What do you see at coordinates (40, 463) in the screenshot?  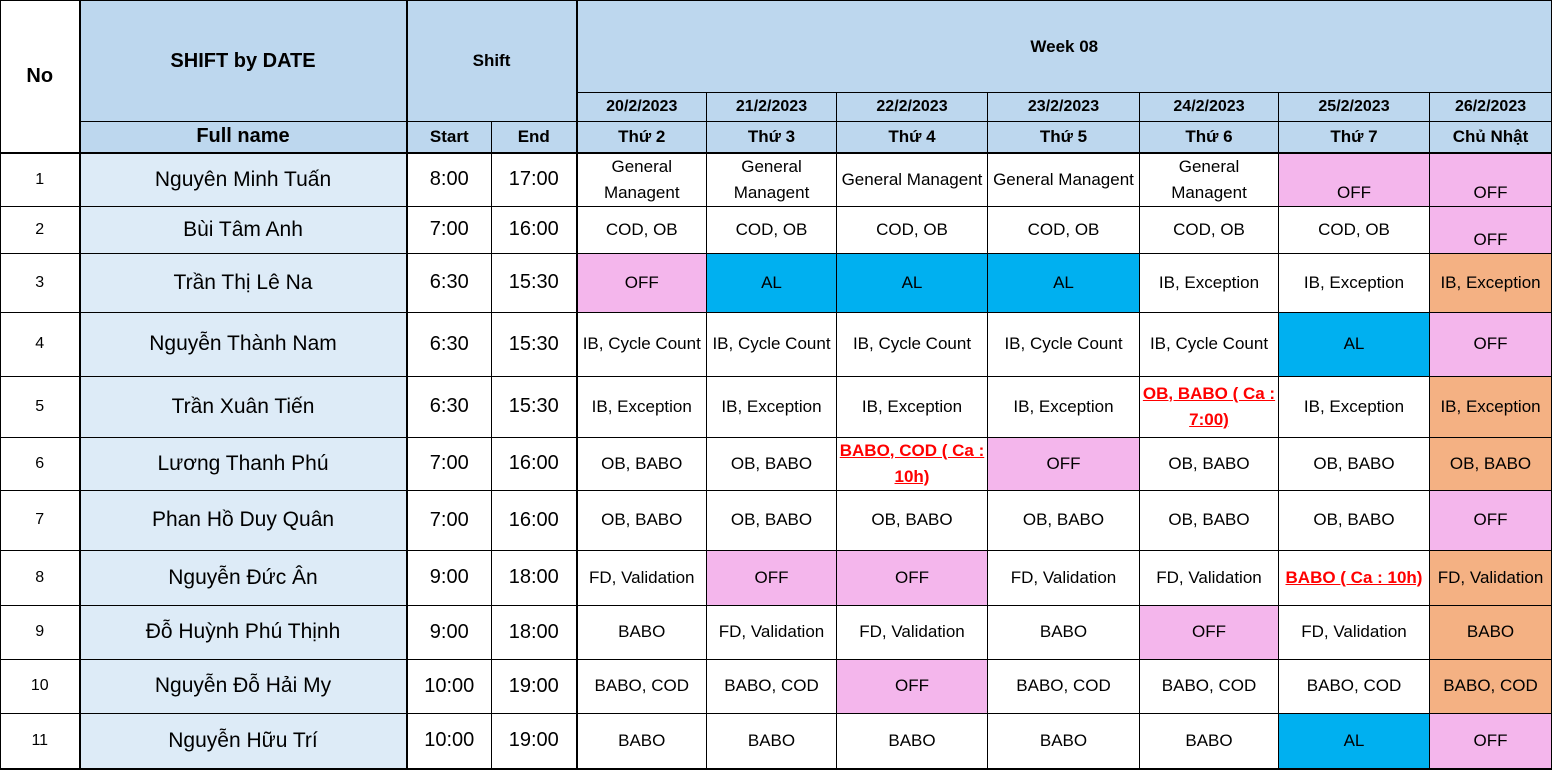 I see `row-number-cell: 6` at bounding box center [40, 463].